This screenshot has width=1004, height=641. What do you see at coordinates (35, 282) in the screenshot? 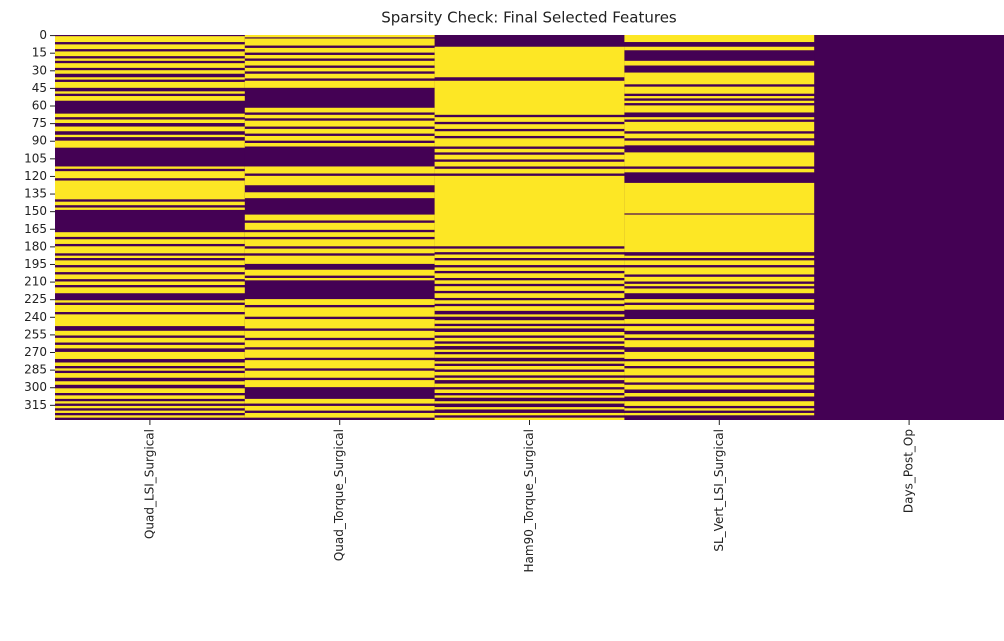
I see `y-tick-label: 210` at bounding box center [35, 282].